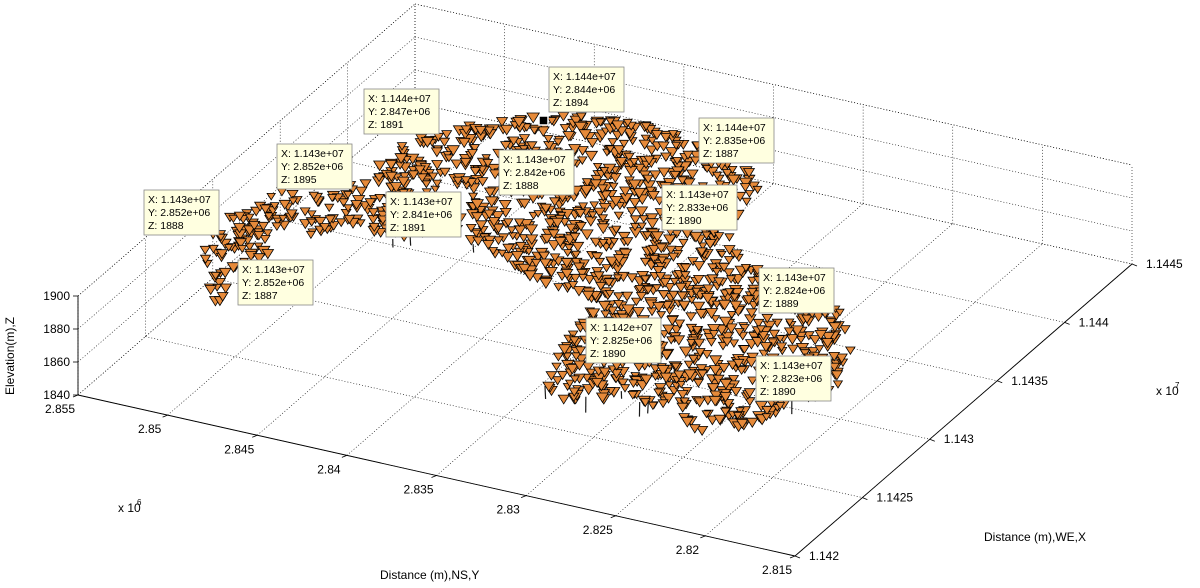 This screenshot has width=1200, height=588. Describe the element at coordinates (60, 409) in the screenshot. I see `y-tick-label: 2.855` at that location.